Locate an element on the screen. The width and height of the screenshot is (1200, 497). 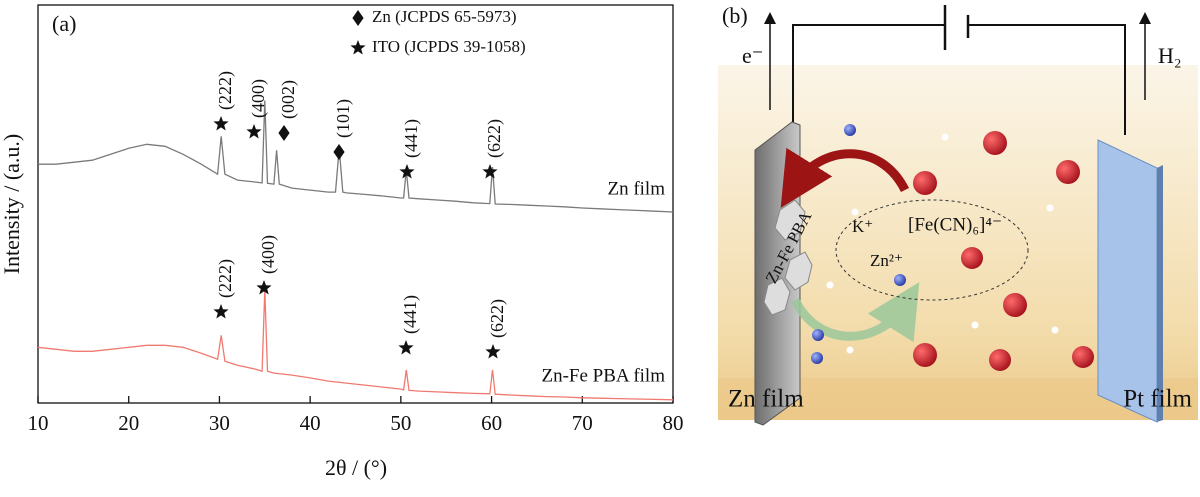
x-axis-label: 2θ / (°) is located at coordinates (356, 467).